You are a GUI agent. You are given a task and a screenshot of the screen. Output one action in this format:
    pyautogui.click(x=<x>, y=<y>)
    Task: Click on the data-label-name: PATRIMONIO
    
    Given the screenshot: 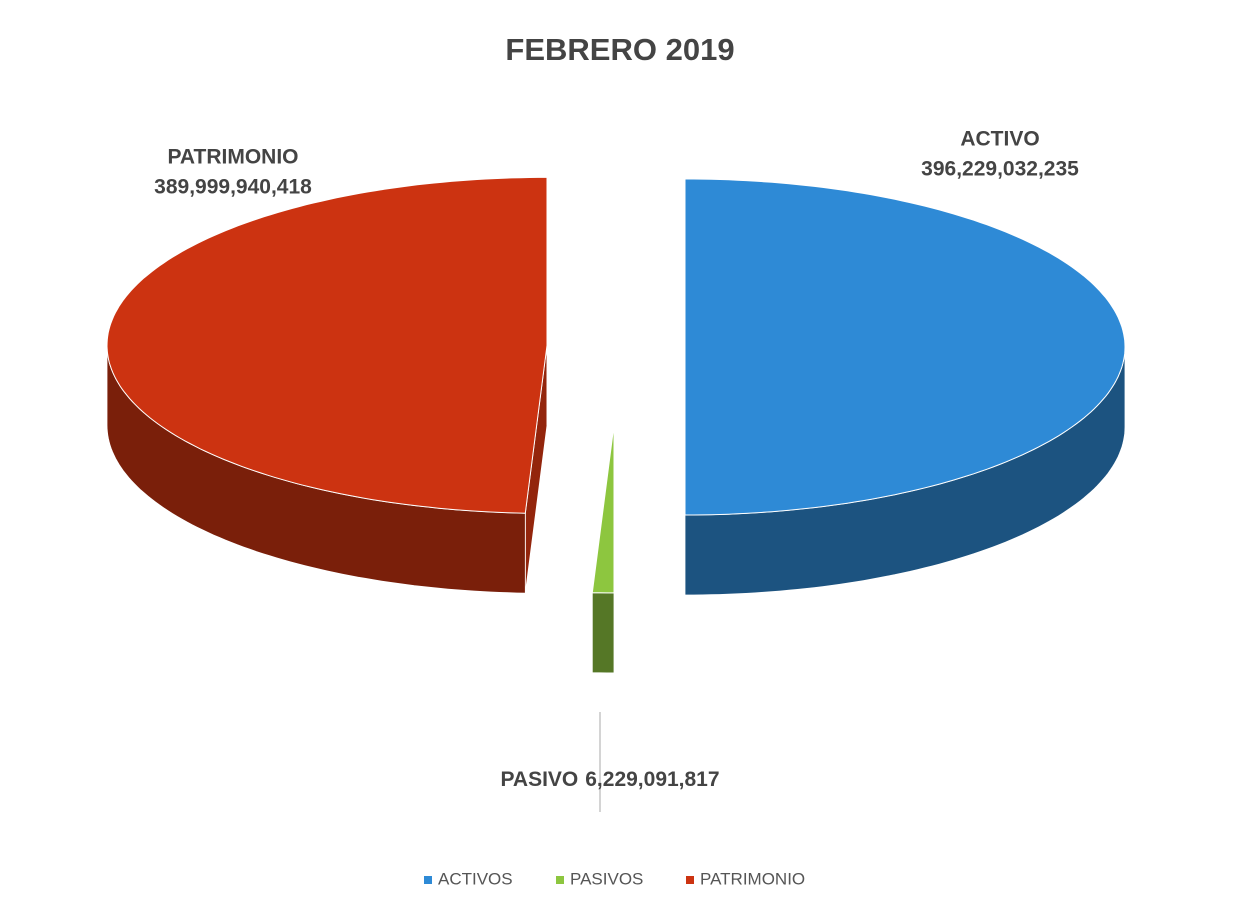 What is the action you would take?
    pyautogui.click(x=232, y=157)
    